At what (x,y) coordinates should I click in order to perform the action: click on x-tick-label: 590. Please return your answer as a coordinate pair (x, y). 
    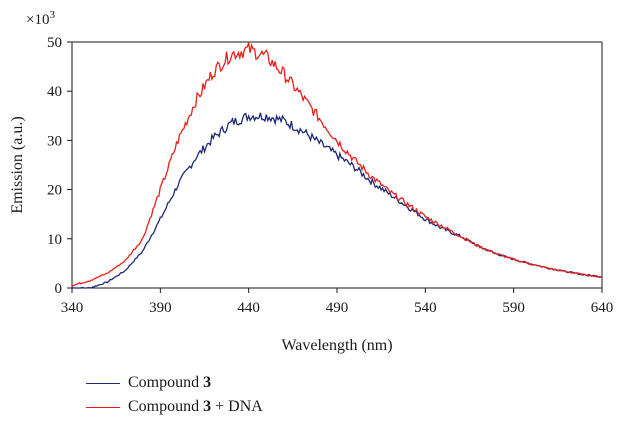
    Looking at the image, I should click on (513, 308).